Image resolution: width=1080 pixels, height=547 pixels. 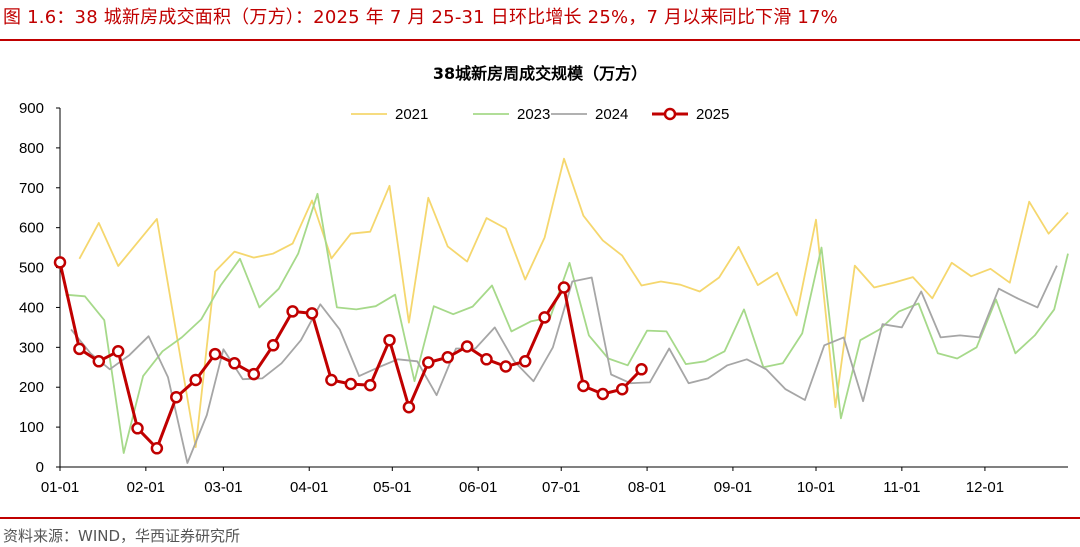 What do you see at coordinates (540, 40) in the screenshot?
I see `top-rule` at bounding box center [540, 40].